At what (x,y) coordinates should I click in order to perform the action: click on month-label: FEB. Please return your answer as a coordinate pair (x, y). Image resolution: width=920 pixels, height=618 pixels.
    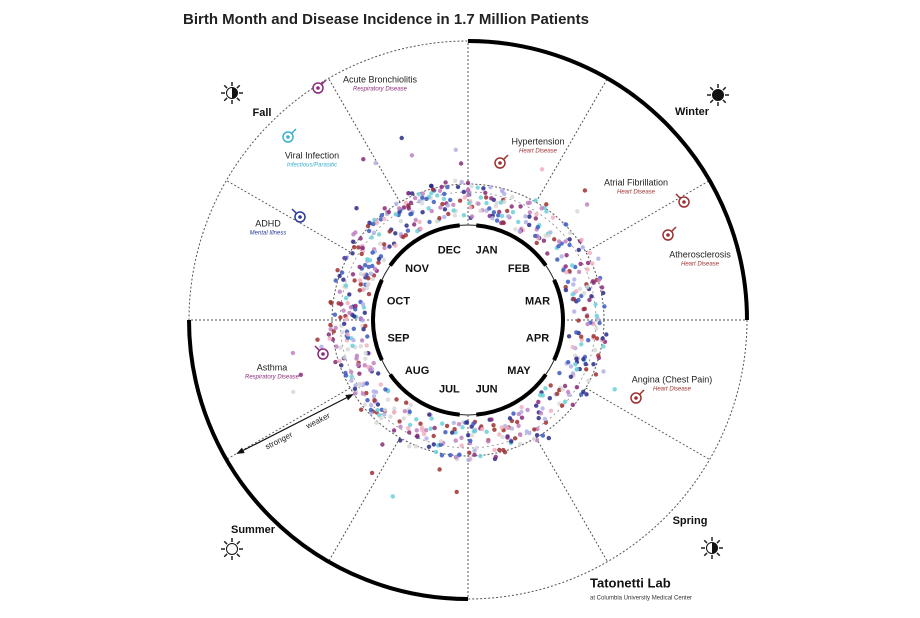
    Looking at the image, I should click on (519, 269).